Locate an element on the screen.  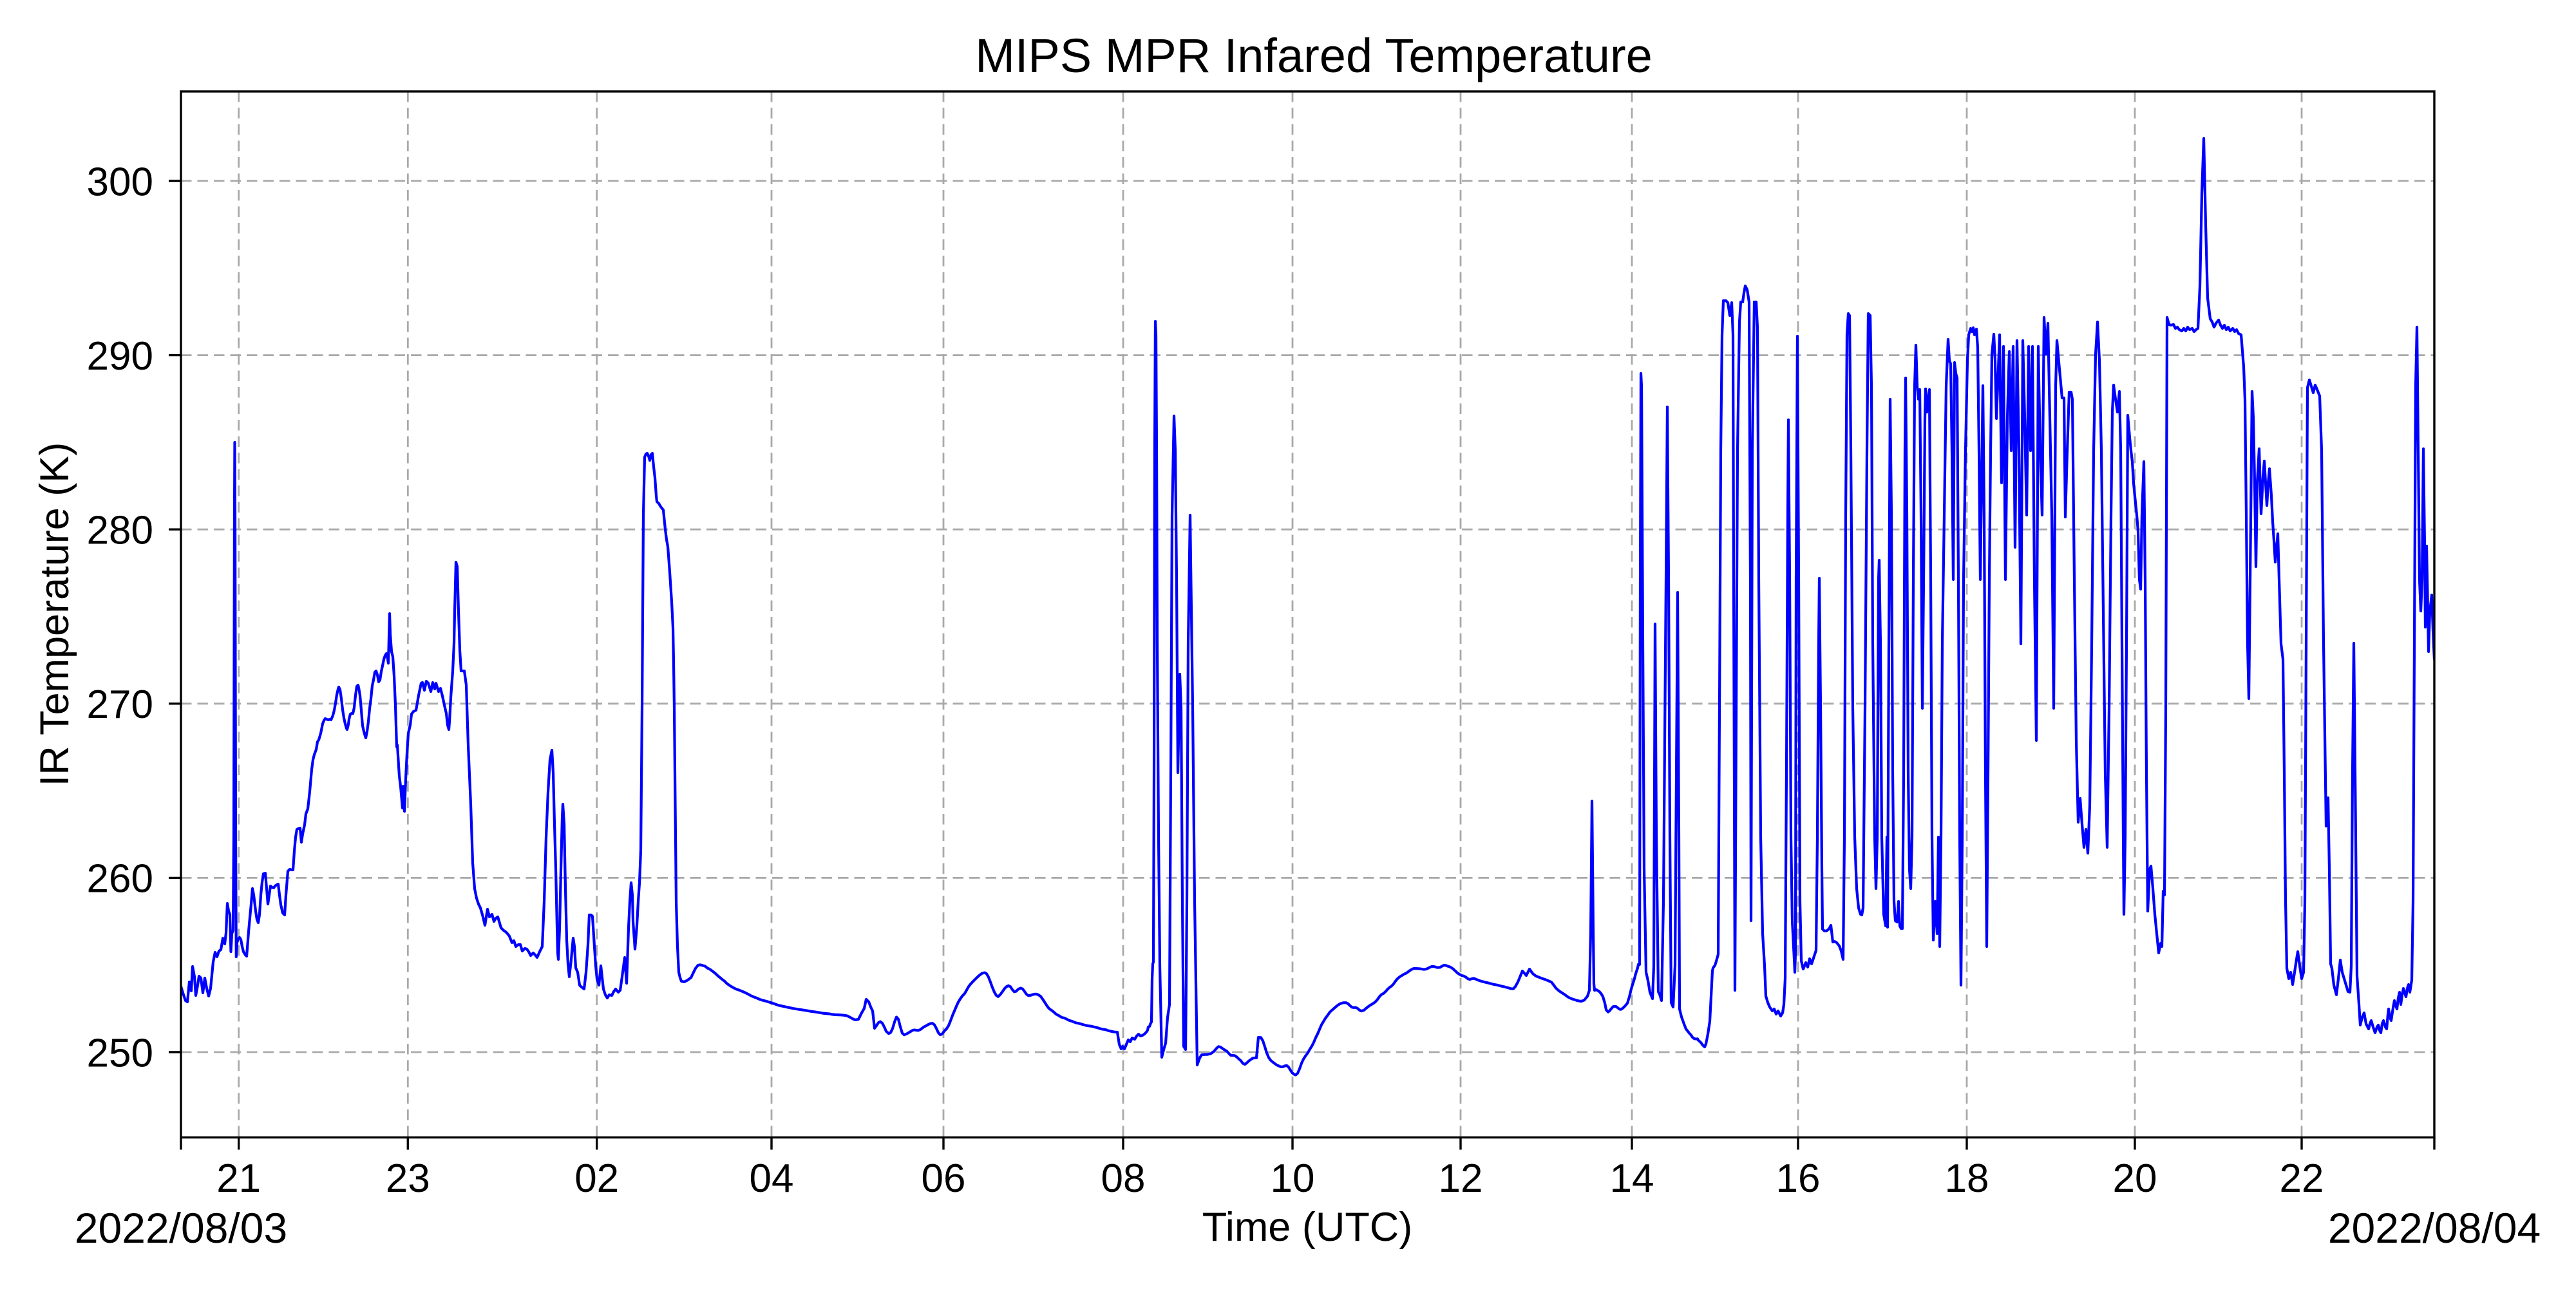
svg-text: 20 is located at coordinates (2135, 1178).